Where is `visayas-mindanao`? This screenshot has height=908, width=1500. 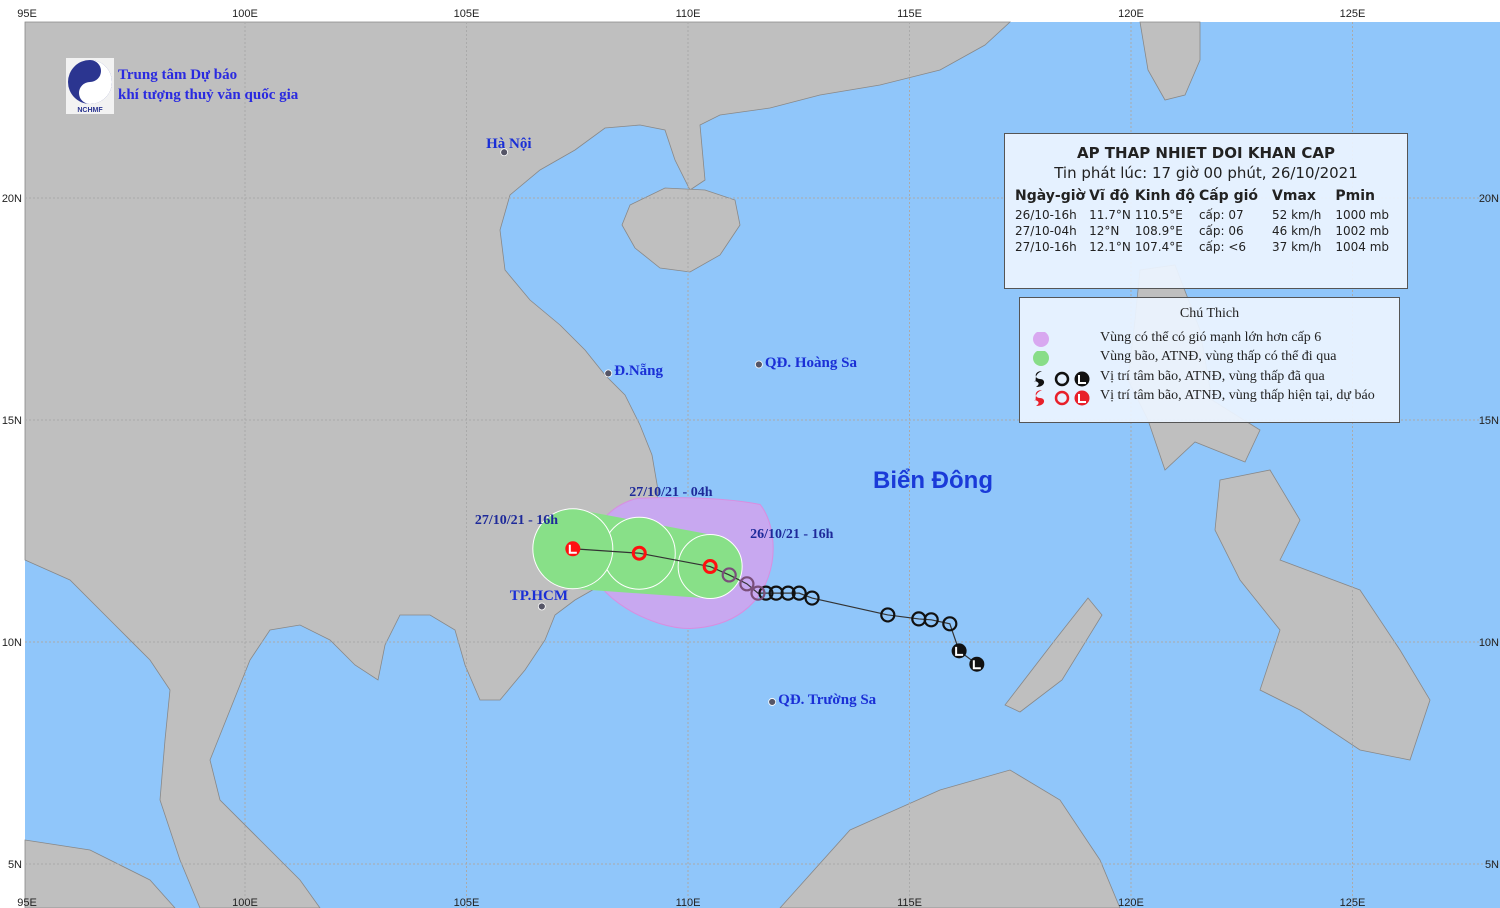
visayas-mindanao is located at coordinates (1322, 615).